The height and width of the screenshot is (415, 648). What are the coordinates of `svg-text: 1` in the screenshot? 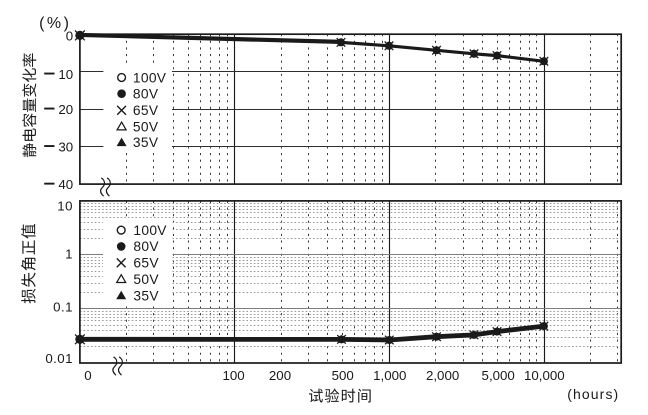 It's located at (69, 253).